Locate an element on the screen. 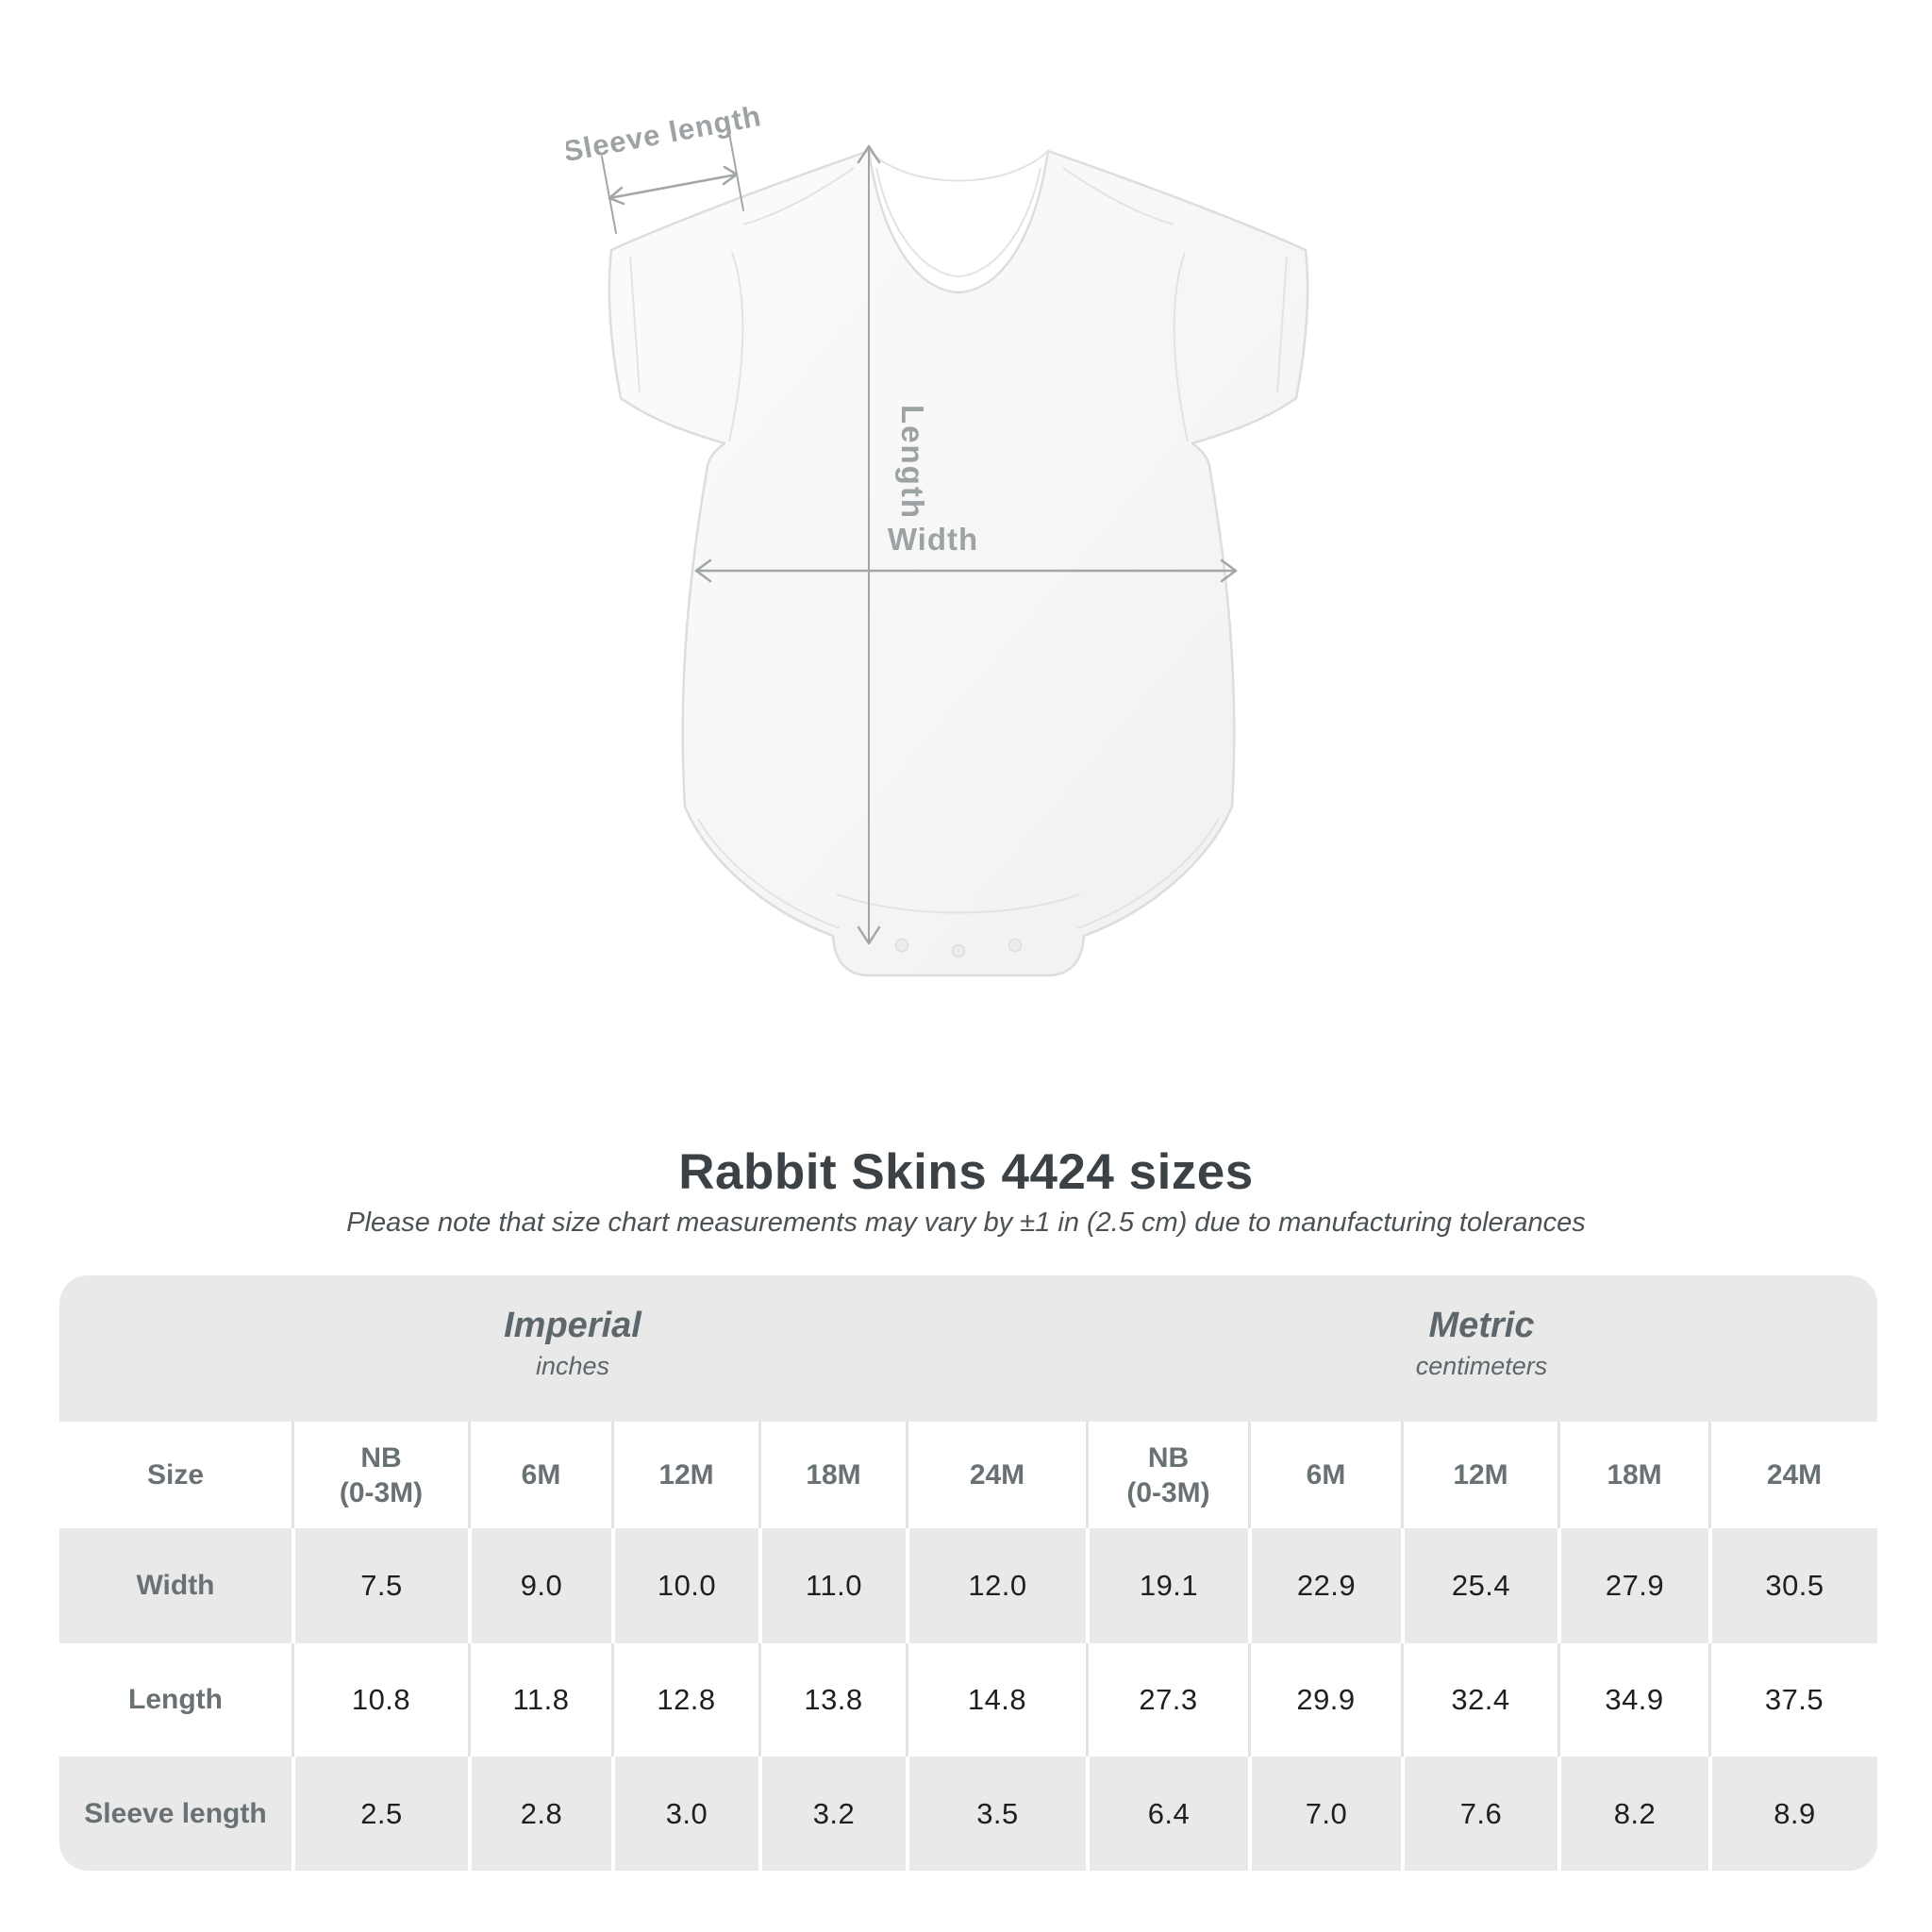 The image size is (1932, 1932). table-cell: 2.8 is located at coordinates (539, 1814).